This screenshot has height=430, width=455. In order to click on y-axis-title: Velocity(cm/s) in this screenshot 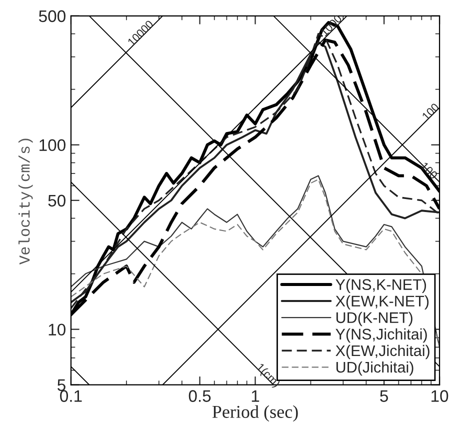, I will do `click(25, 201)`.